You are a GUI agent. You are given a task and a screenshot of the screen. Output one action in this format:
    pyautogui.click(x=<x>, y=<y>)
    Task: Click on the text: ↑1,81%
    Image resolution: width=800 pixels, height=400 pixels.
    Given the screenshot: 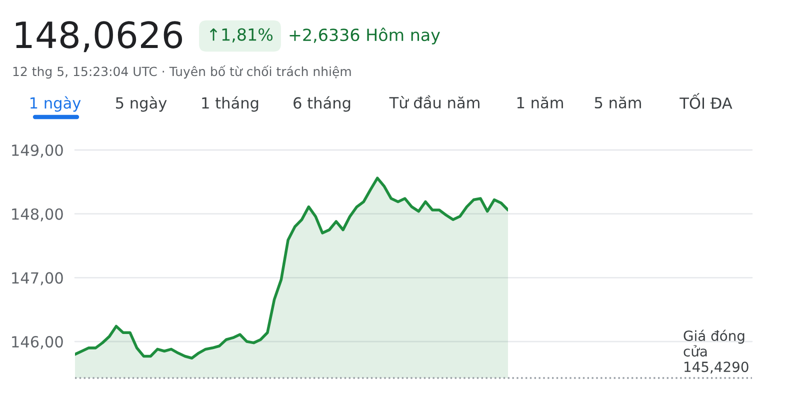 What is the action you would take?
    pyautogui.click(x=241, y=35)
    